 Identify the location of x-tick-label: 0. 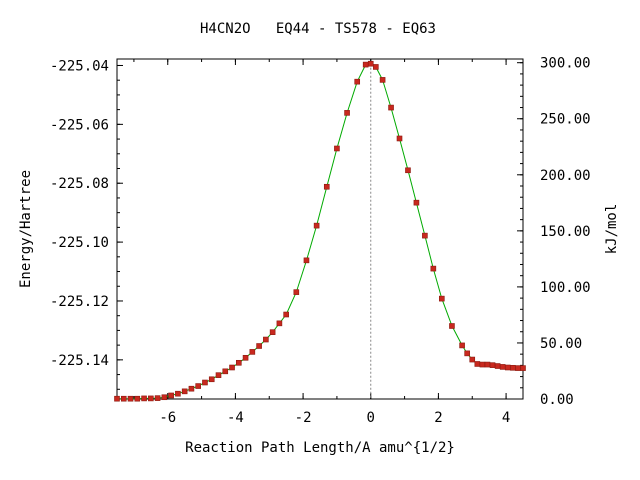
(371, 418).